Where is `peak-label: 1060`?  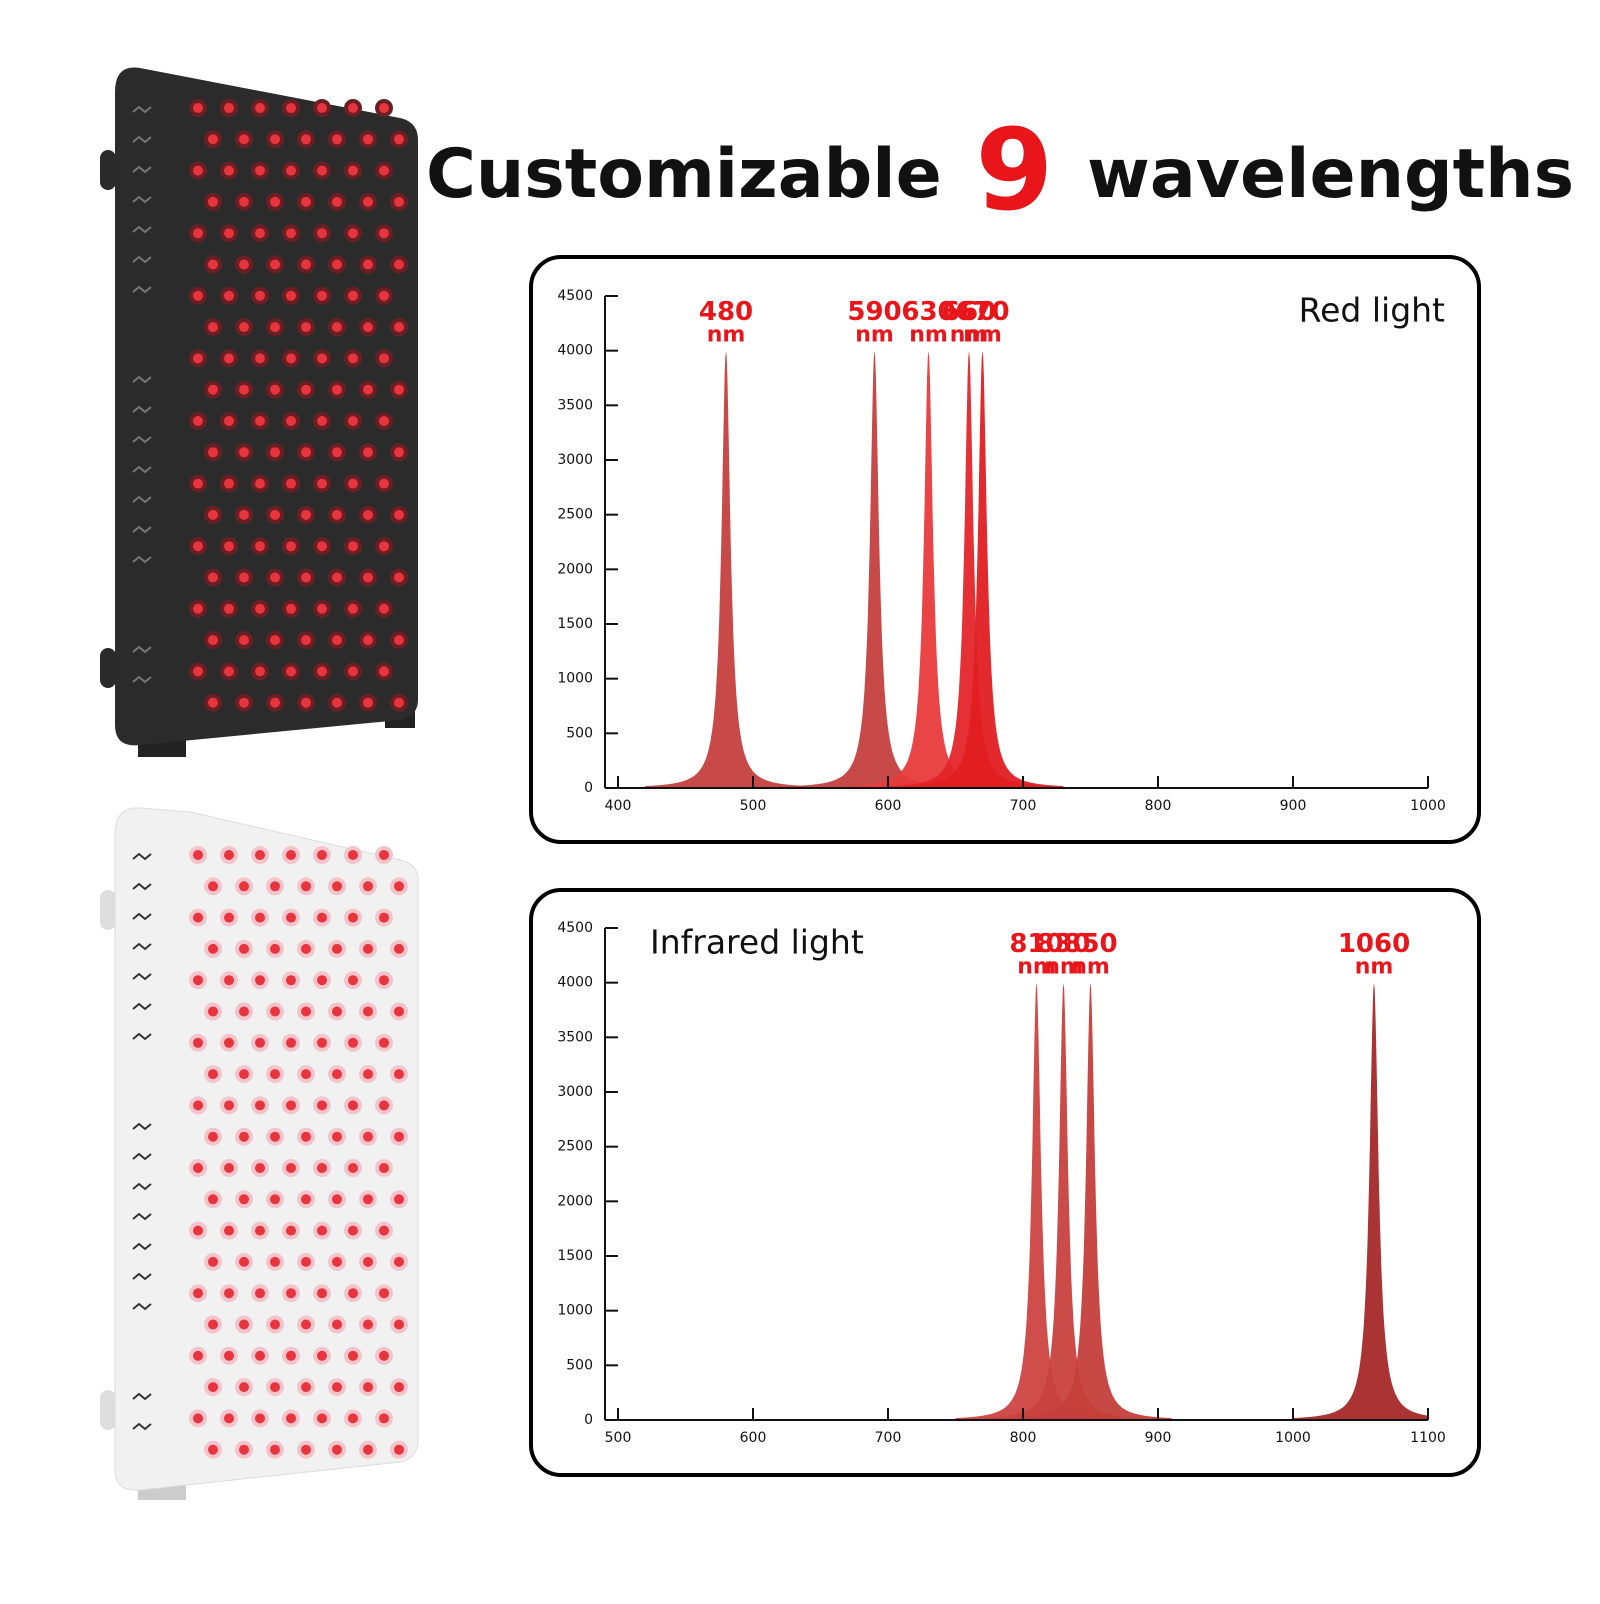
peak-label: 1060 is located at coordinates (1374, 944).